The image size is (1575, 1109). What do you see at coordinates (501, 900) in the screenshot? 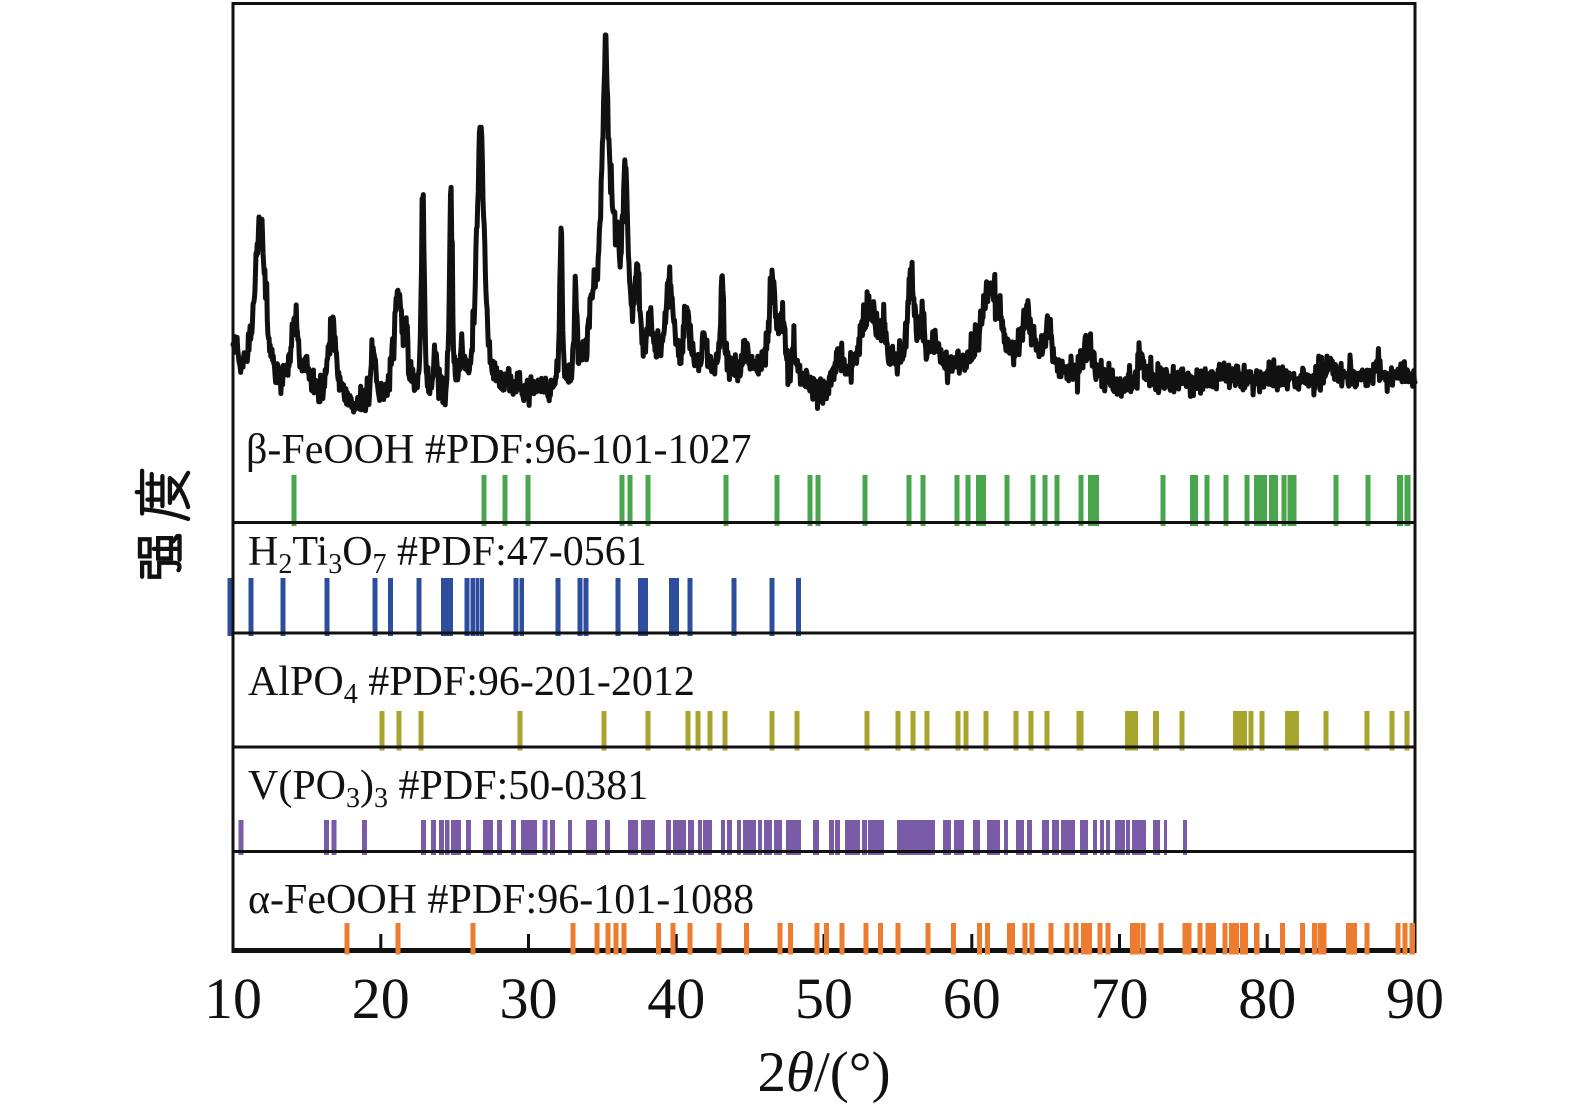
I see `svg-text: α-FeOOH #PDF:96-101-1088` at bounding box center [501, 900].